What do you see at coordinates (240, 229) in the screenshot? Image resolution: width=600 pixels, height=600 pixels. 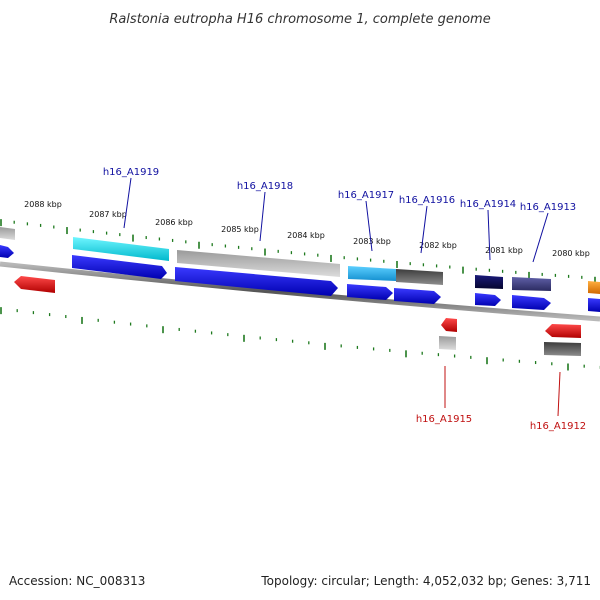 I see `scale-label-2085: 2085 kbp` at bounding box center [240, 229].